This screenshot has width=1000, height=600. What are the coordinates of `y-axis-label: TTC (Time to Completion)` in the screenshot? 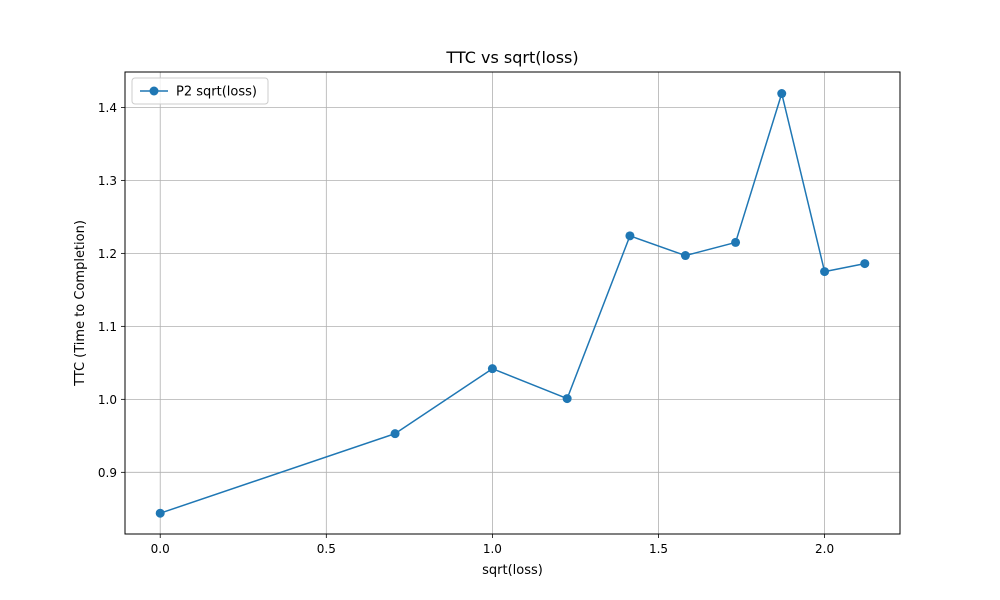 It's located at (80, 303).